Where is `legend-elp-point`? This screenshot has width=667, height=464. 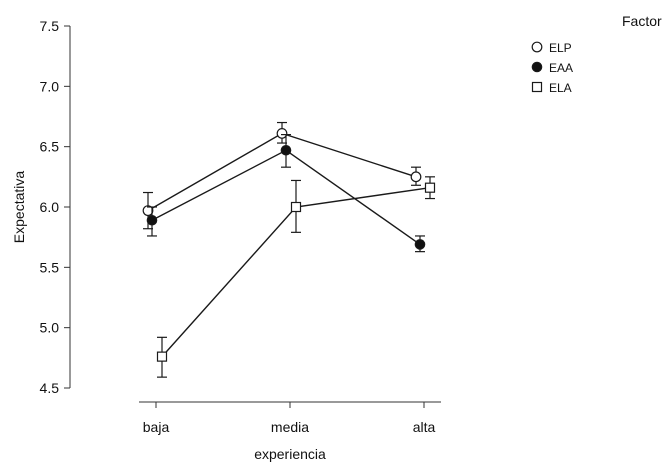
legend-elp-point is located at coordinates (537, 47).